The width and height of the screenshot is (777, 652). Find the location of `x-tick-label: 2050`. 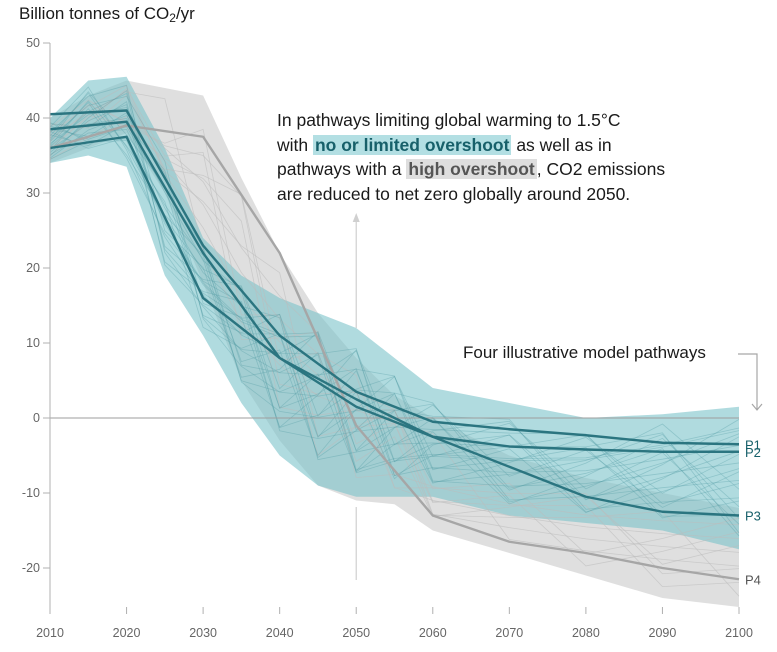

x-tick-label: 2050 is located at coordinates (356, 633).